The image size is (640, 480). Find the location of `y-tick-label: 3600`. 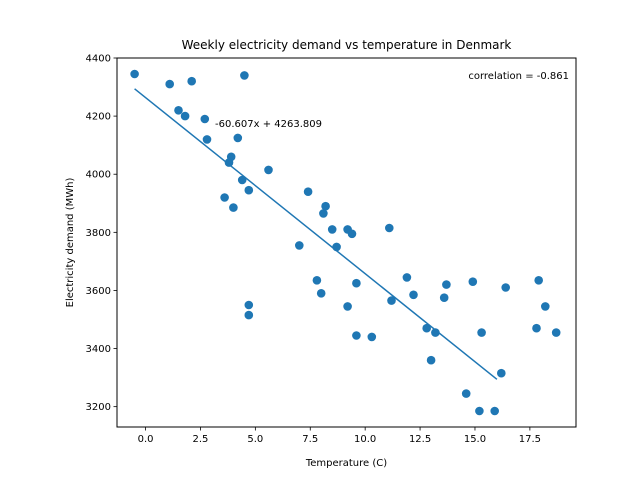

y-tick-label: 3600 is located at coordinates (98, 291).